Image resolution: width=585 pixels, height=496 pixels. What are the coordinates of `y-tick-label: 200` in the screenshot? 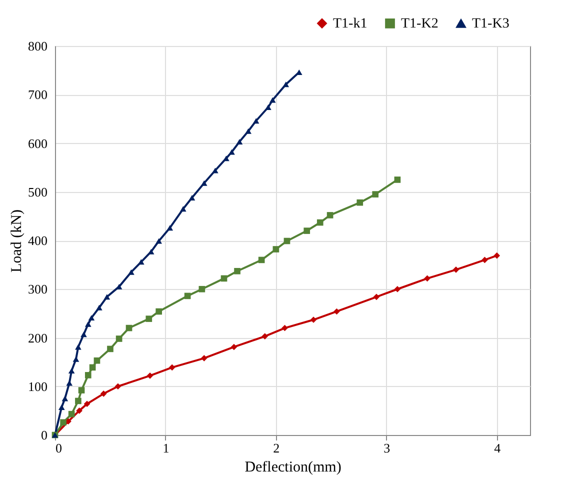 It's located at (38, 338).